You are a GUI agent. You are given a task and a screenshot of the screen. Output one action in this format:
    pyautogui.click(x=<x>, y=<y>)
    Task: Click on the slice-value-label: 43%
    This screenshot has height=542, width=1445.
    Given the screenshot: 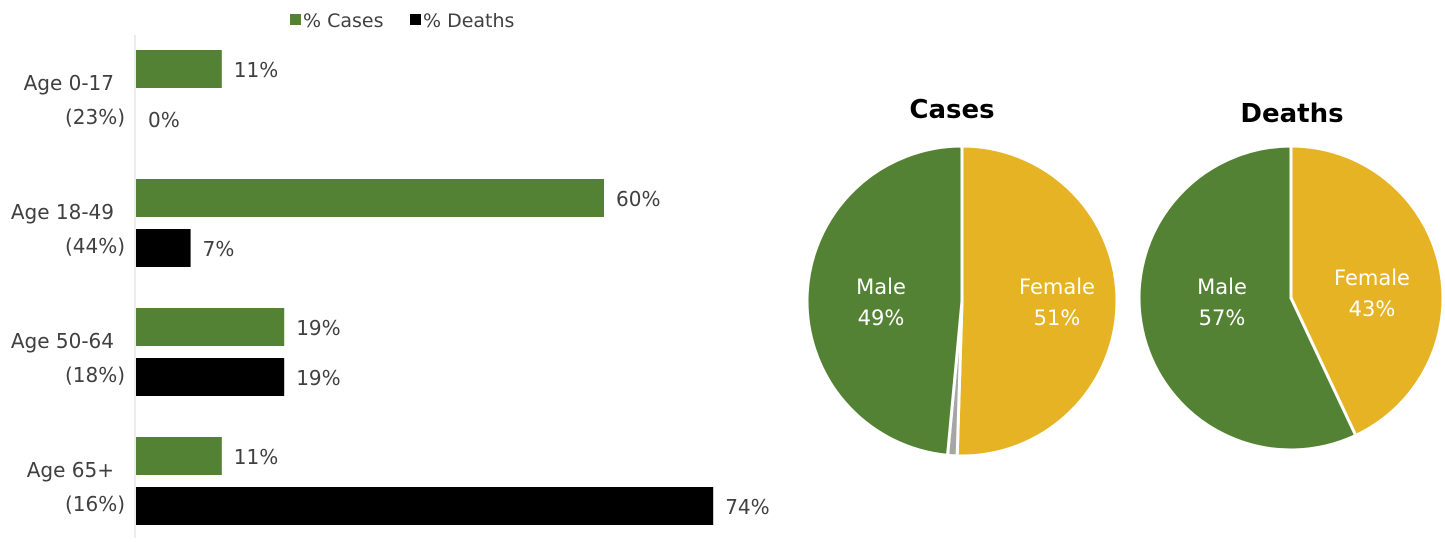 What is the action you would take?
    pyautogui.click(x=1372, y=309)
    